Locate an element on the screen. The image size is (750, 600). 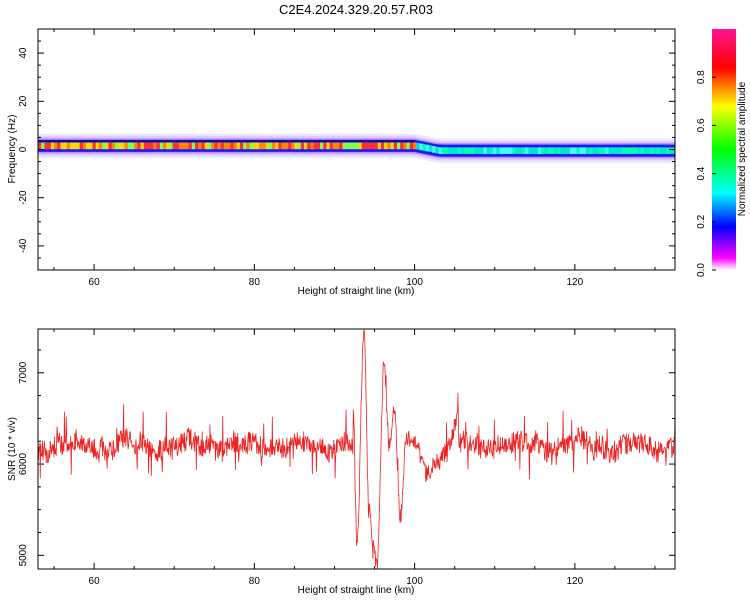
snr-x-tick-label: 100 is located at coordinates (414, 581).